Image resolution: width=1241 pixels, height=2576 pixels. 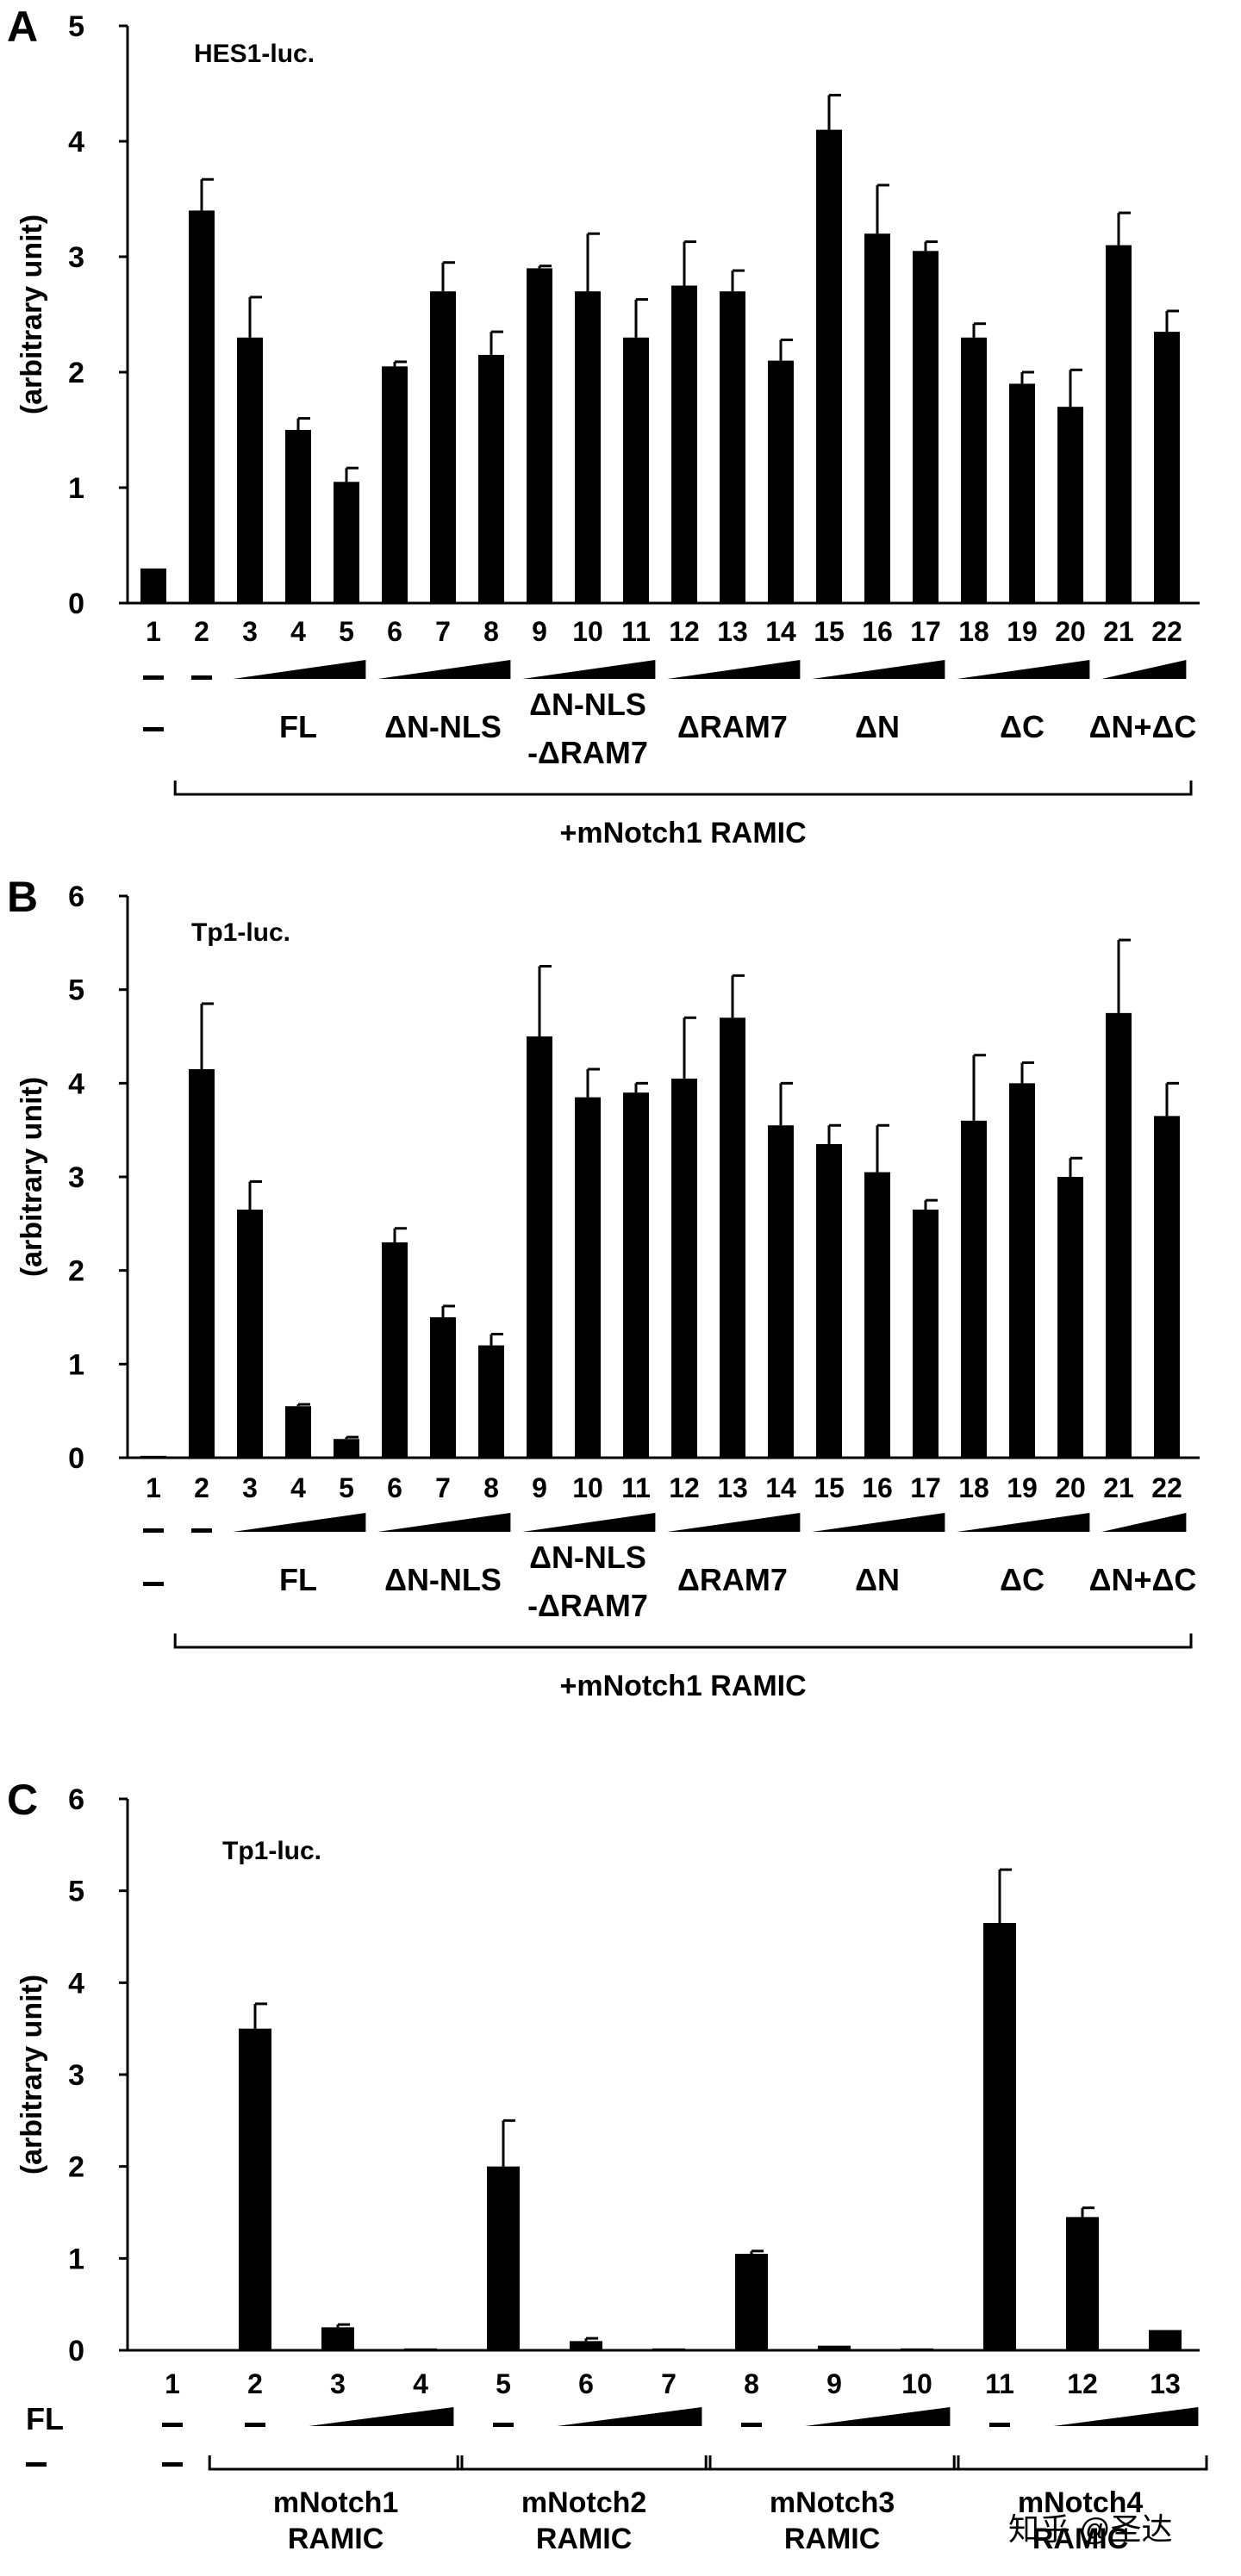 I want to click on group-label: FL, so click(x=298, y=1580).